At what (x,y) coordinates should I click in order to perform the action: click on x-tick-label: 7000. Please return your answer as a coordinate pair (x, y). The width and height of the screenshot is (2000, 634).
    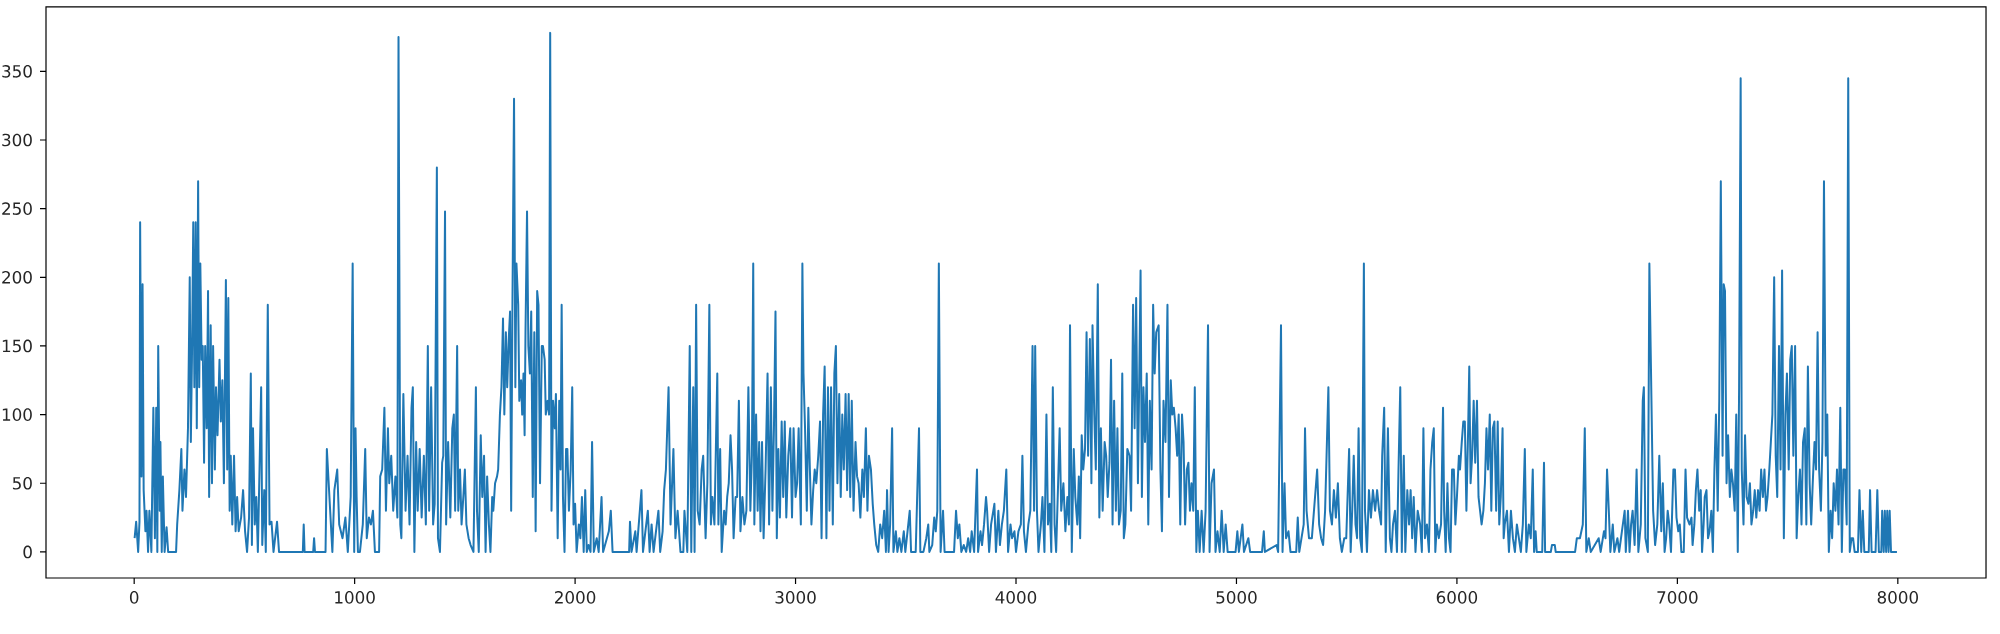
    Looking at the image, I should click on (1677, 597).